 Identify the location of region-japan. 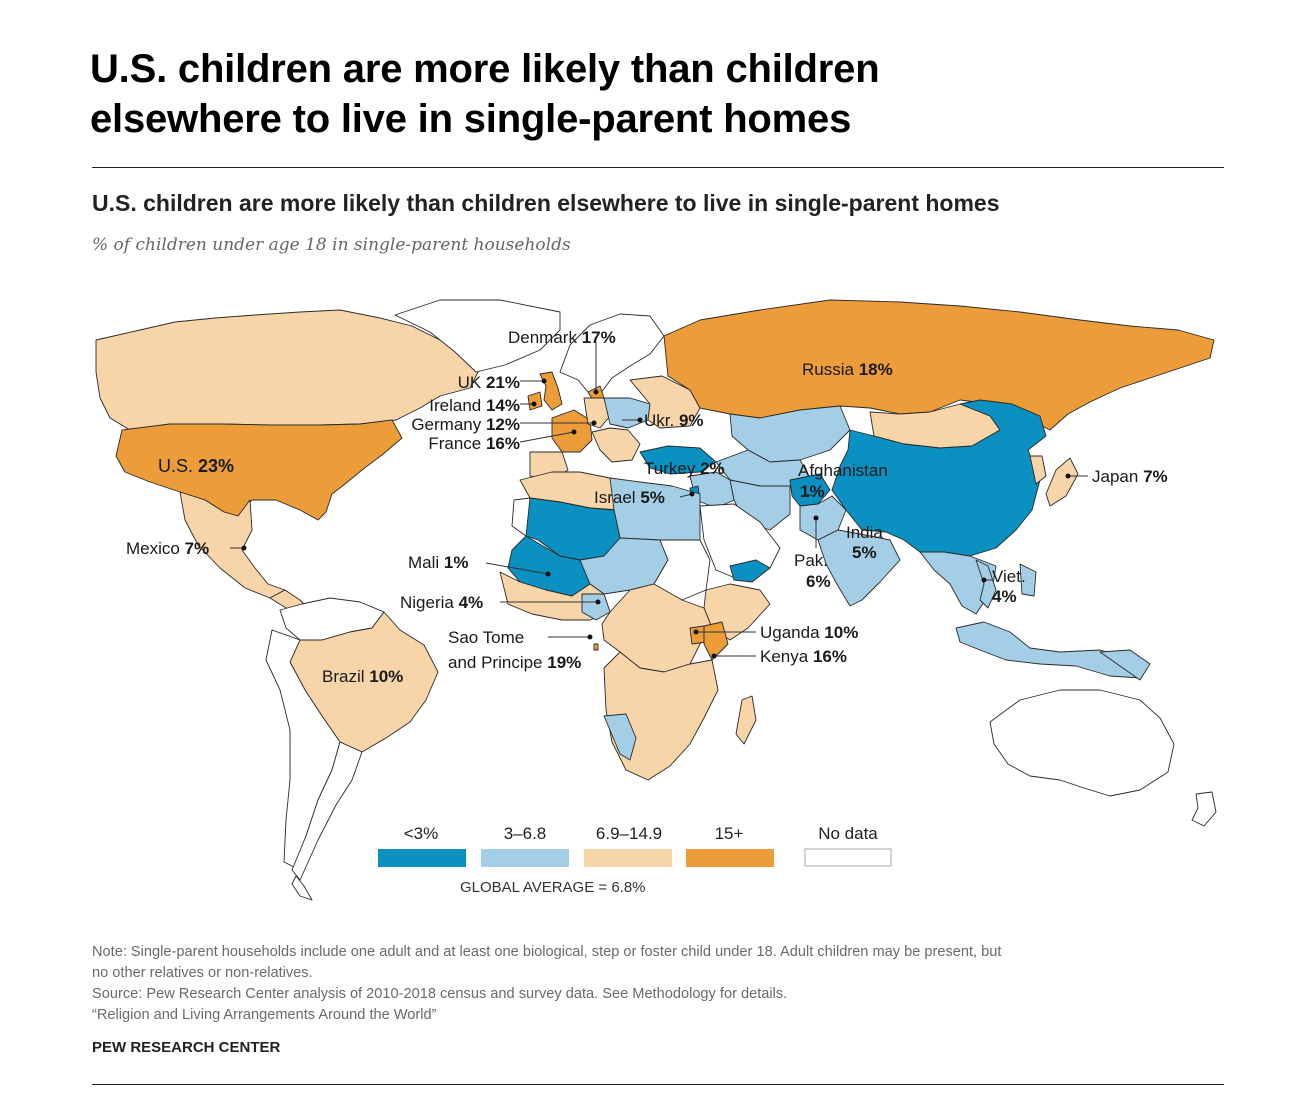
(1062, 482).